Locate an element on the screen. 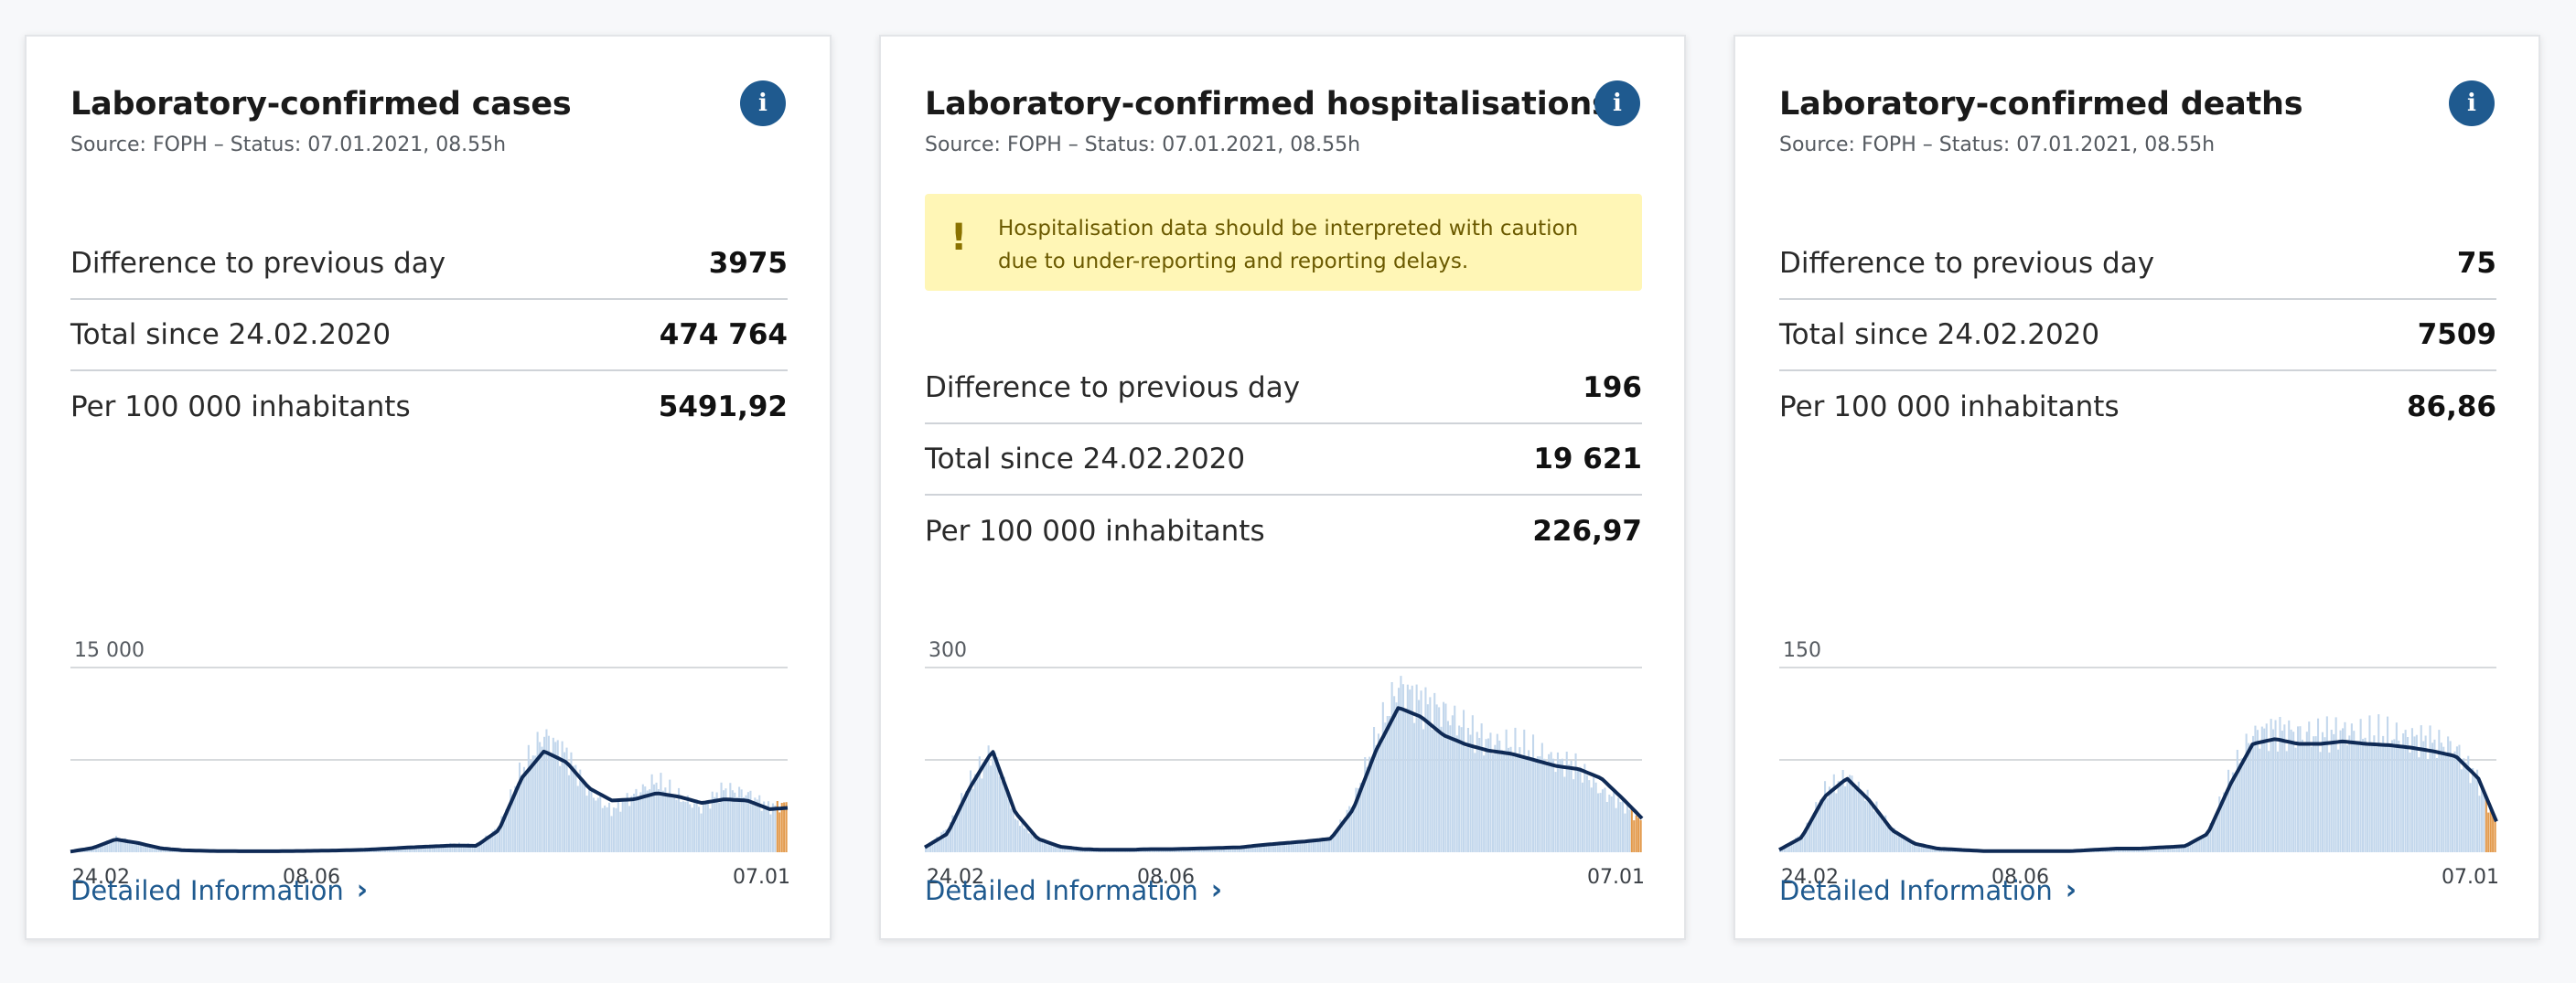  stat-label: Total since 24.02.2020 is located at coordinates (1086, 459).